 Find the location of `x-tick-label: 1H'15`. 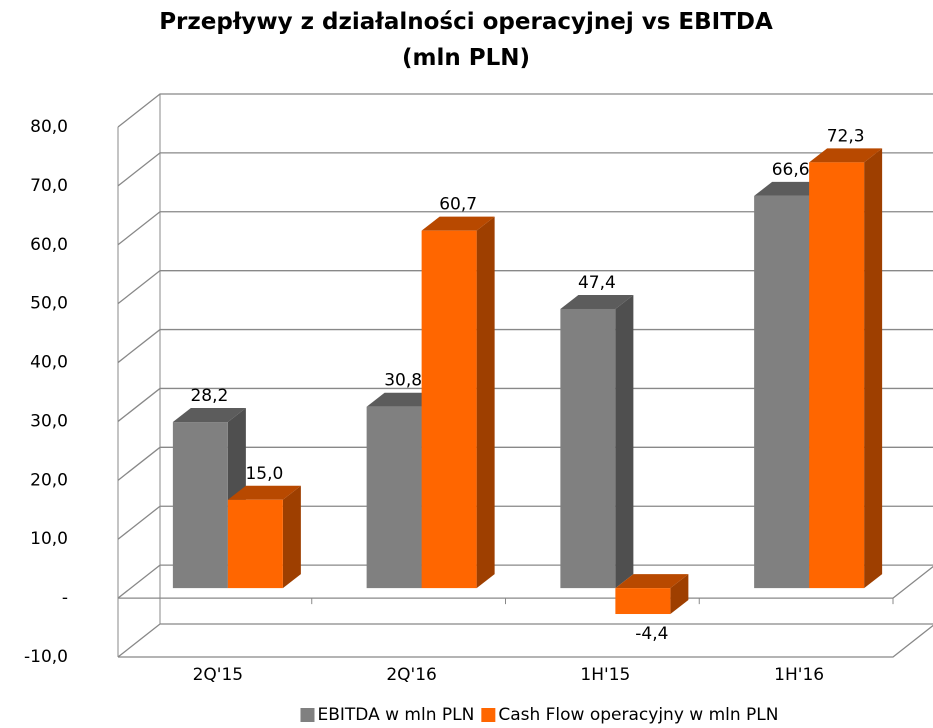

x-tick-label: 1H'15 is located at coordinates (605, 675).